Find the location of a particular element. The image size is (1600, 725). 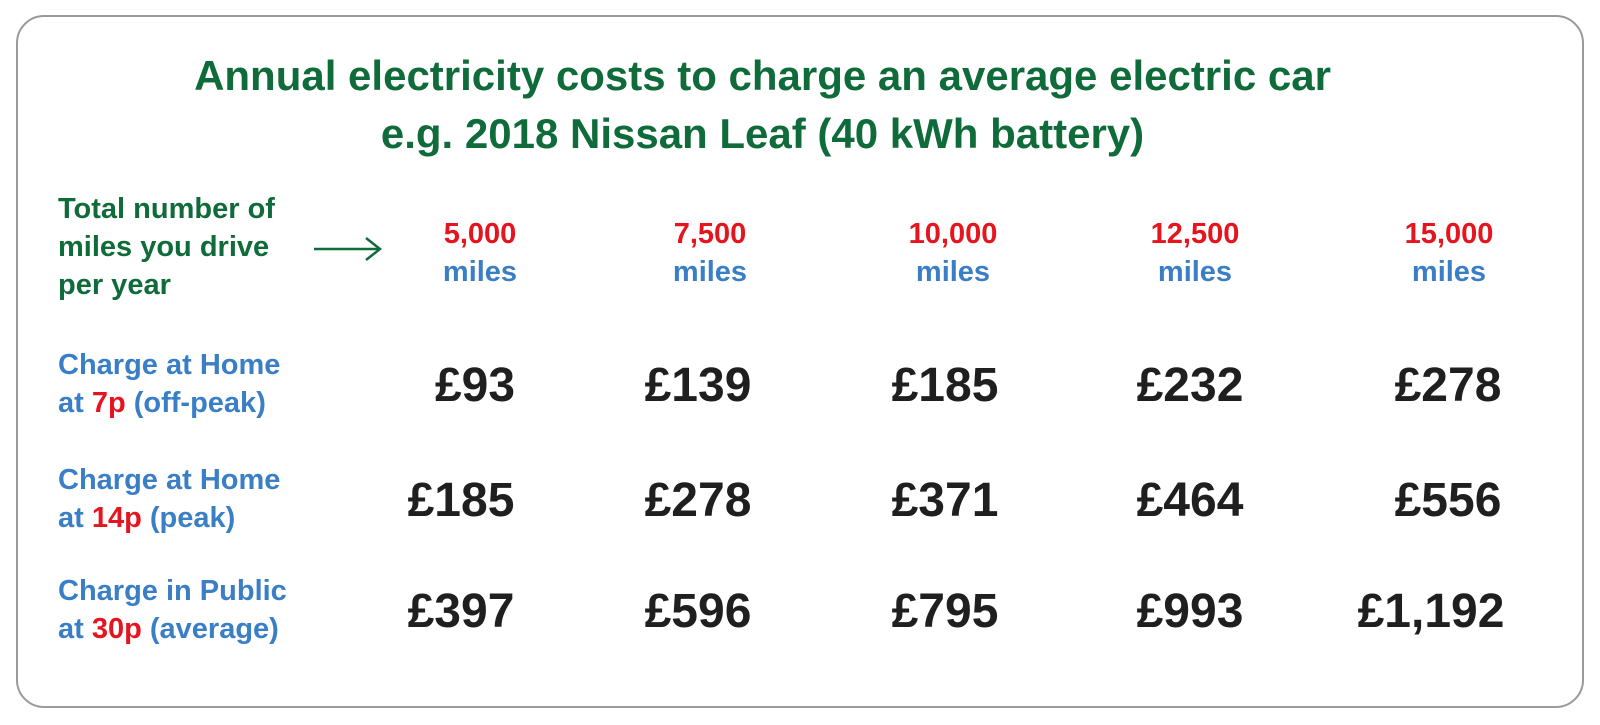

cost-cell: £464 is located at coordinates (1190, 500).